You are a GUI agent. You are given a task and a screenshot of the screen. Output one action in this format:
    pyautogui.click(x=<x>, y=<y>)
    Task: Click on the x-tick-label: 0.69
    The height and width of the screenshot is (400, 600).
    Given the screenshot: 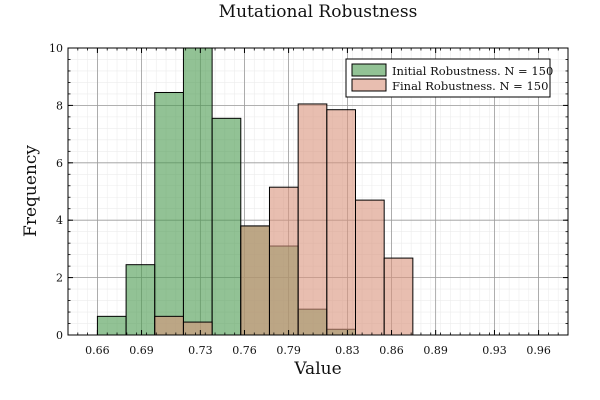 What is the action you would take?
    pyautogui.click(x=141, y=350)
    